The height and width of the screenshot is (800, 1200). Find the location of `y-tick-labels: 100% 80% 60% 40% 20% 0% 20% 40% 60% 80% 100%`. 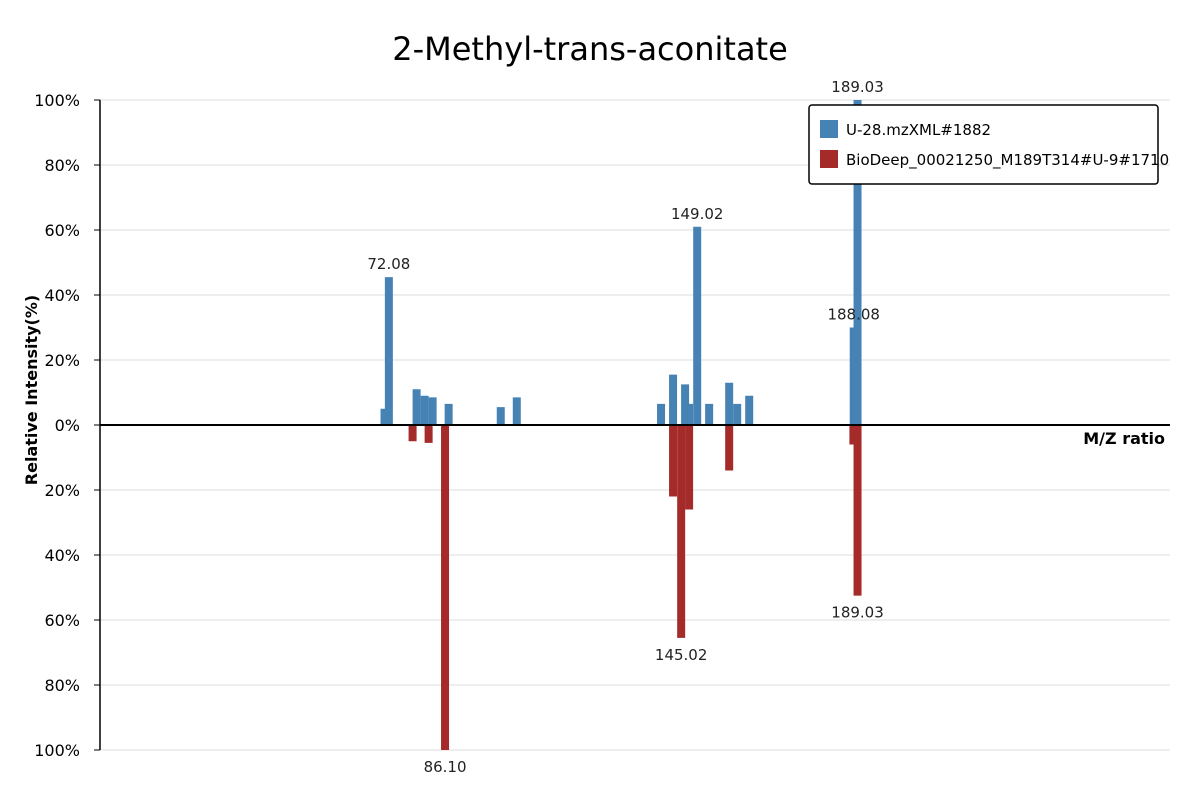

y-tick-labels: 100% 80% 60% 40% 20% 0% 20% 40% 60% 80% 100% is located at coordinates (57, 425).